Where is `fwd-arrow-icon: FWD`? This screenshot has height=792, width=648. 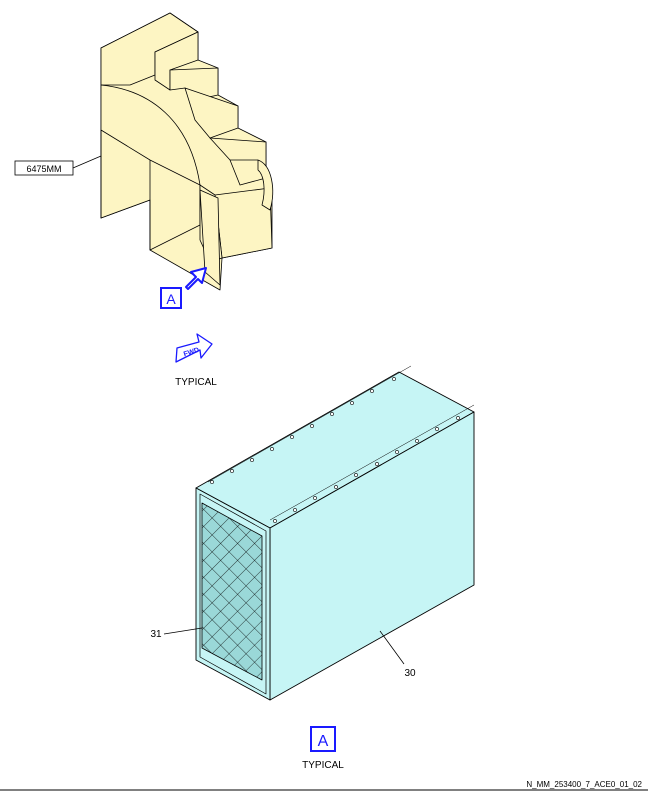 fwd-arrow-icon: FWD is located at coordinates (194, 348).